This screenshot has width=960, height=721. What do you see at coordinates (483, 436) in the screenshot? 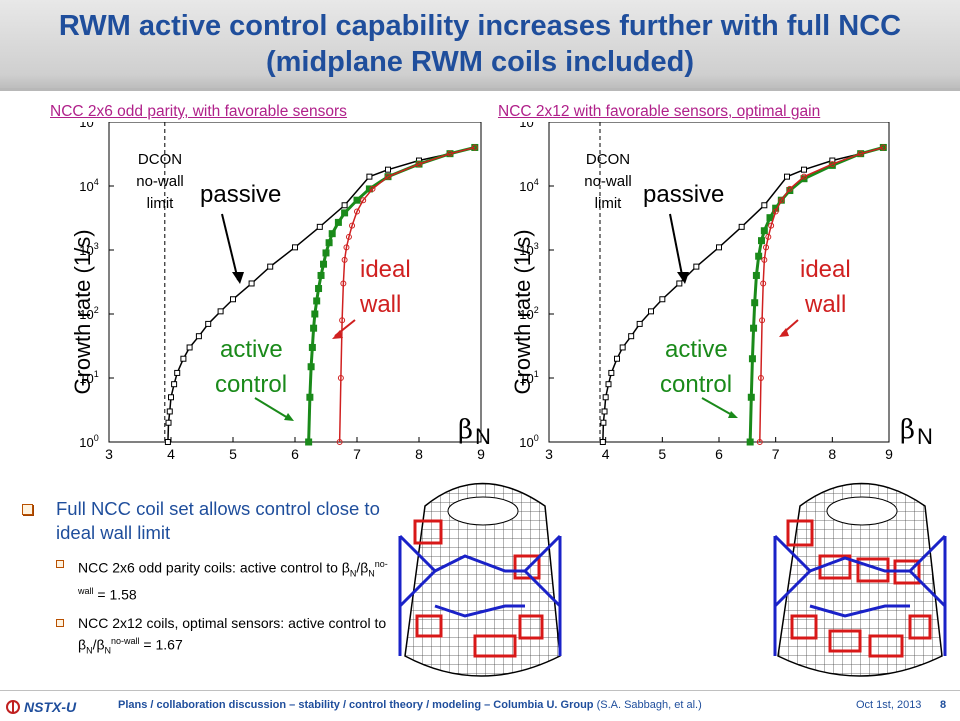
I see `beta-n-sub: N` at bounding box center [483, 436].